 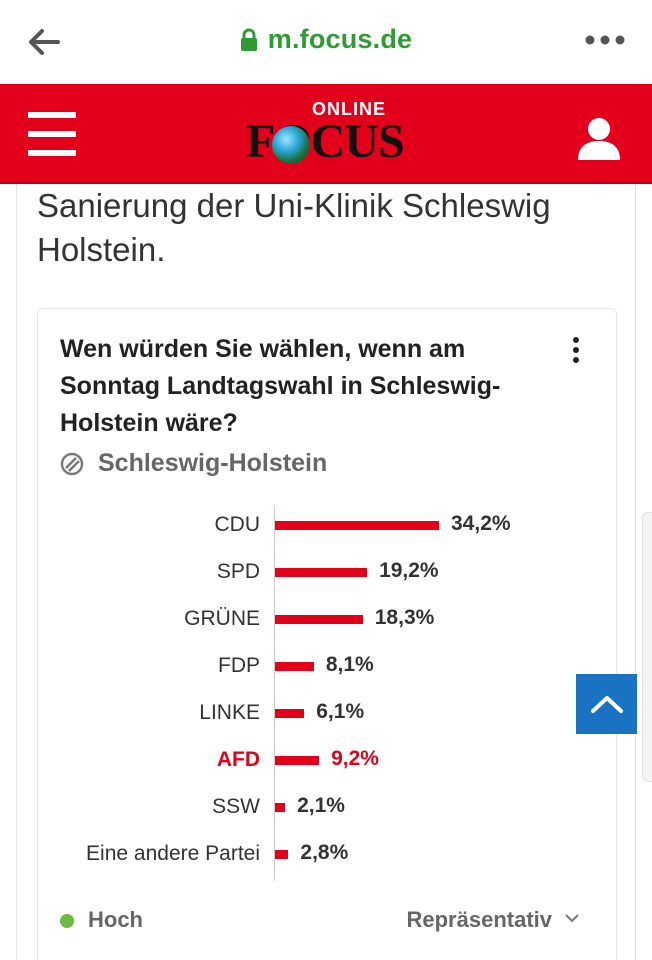 I want to click on lock-icon, so click(x=248, y=39).